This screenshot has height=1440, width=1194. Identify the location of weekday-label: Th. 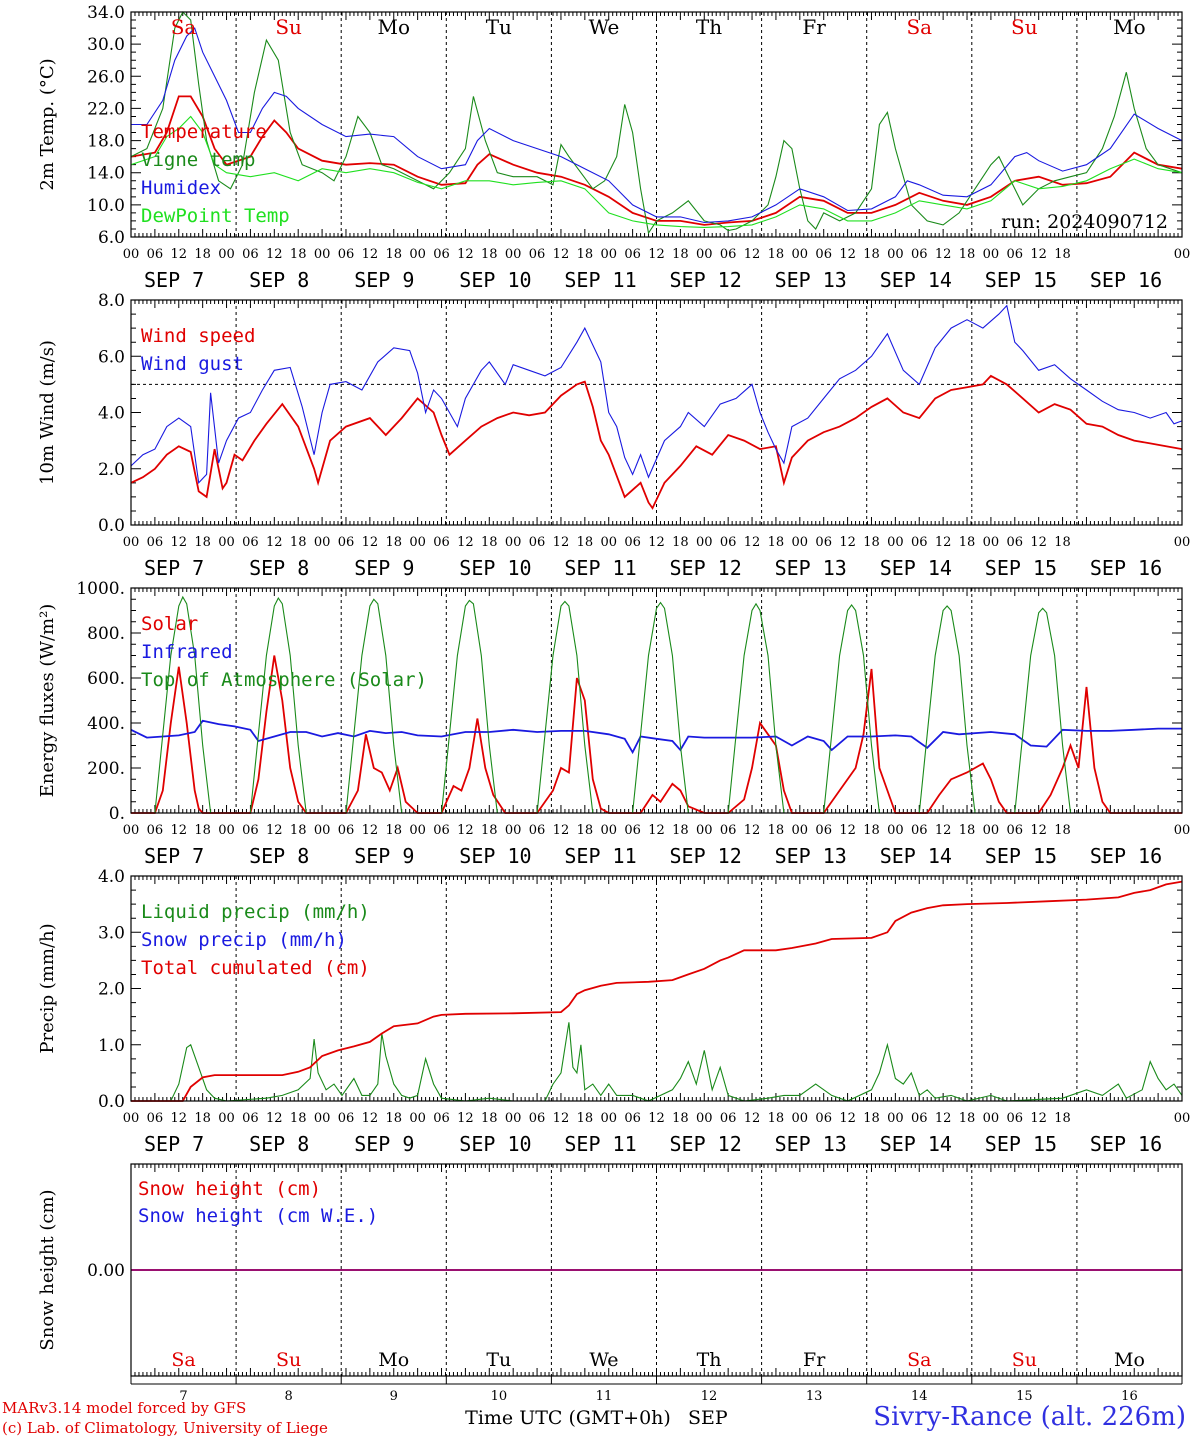
(709, 27).